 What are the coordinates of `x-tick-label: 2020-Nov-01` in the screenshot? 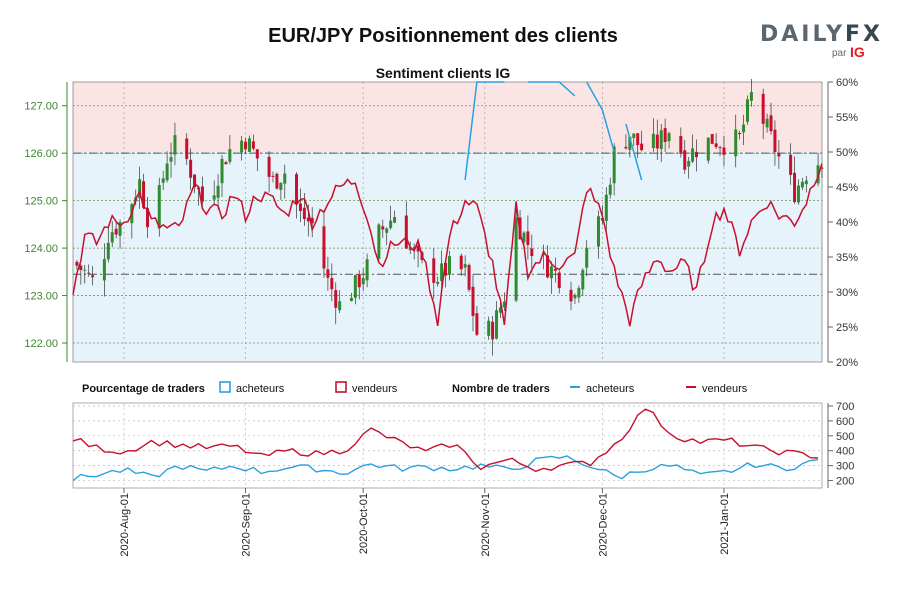 It's located at (486, 525).